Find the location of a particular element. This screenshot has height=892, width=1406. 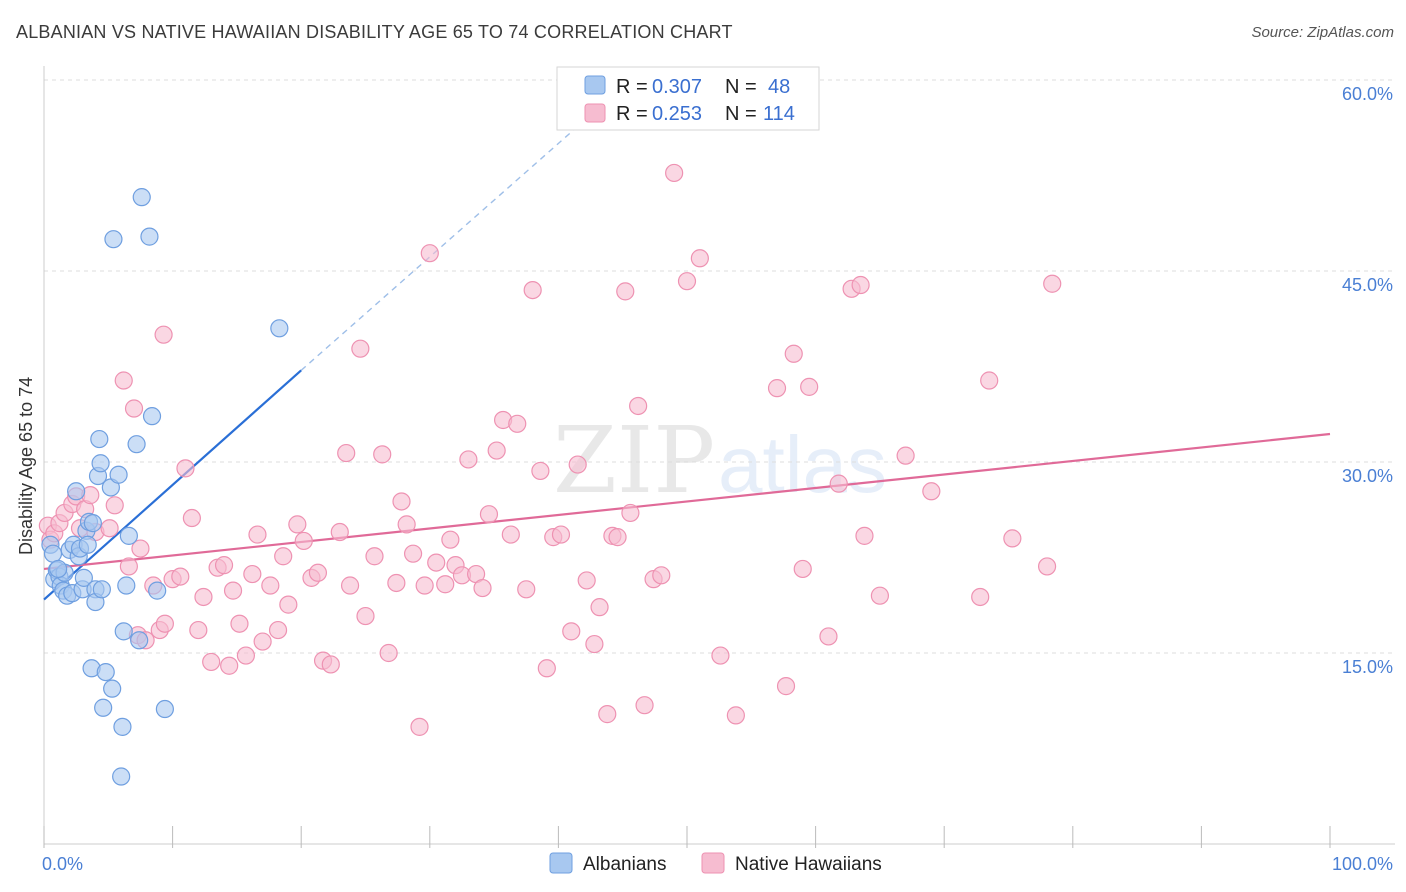

correlation-legend: R = 0.307 N = 48 R = 0.253 N = 114 is located at coordinates (688, 98).